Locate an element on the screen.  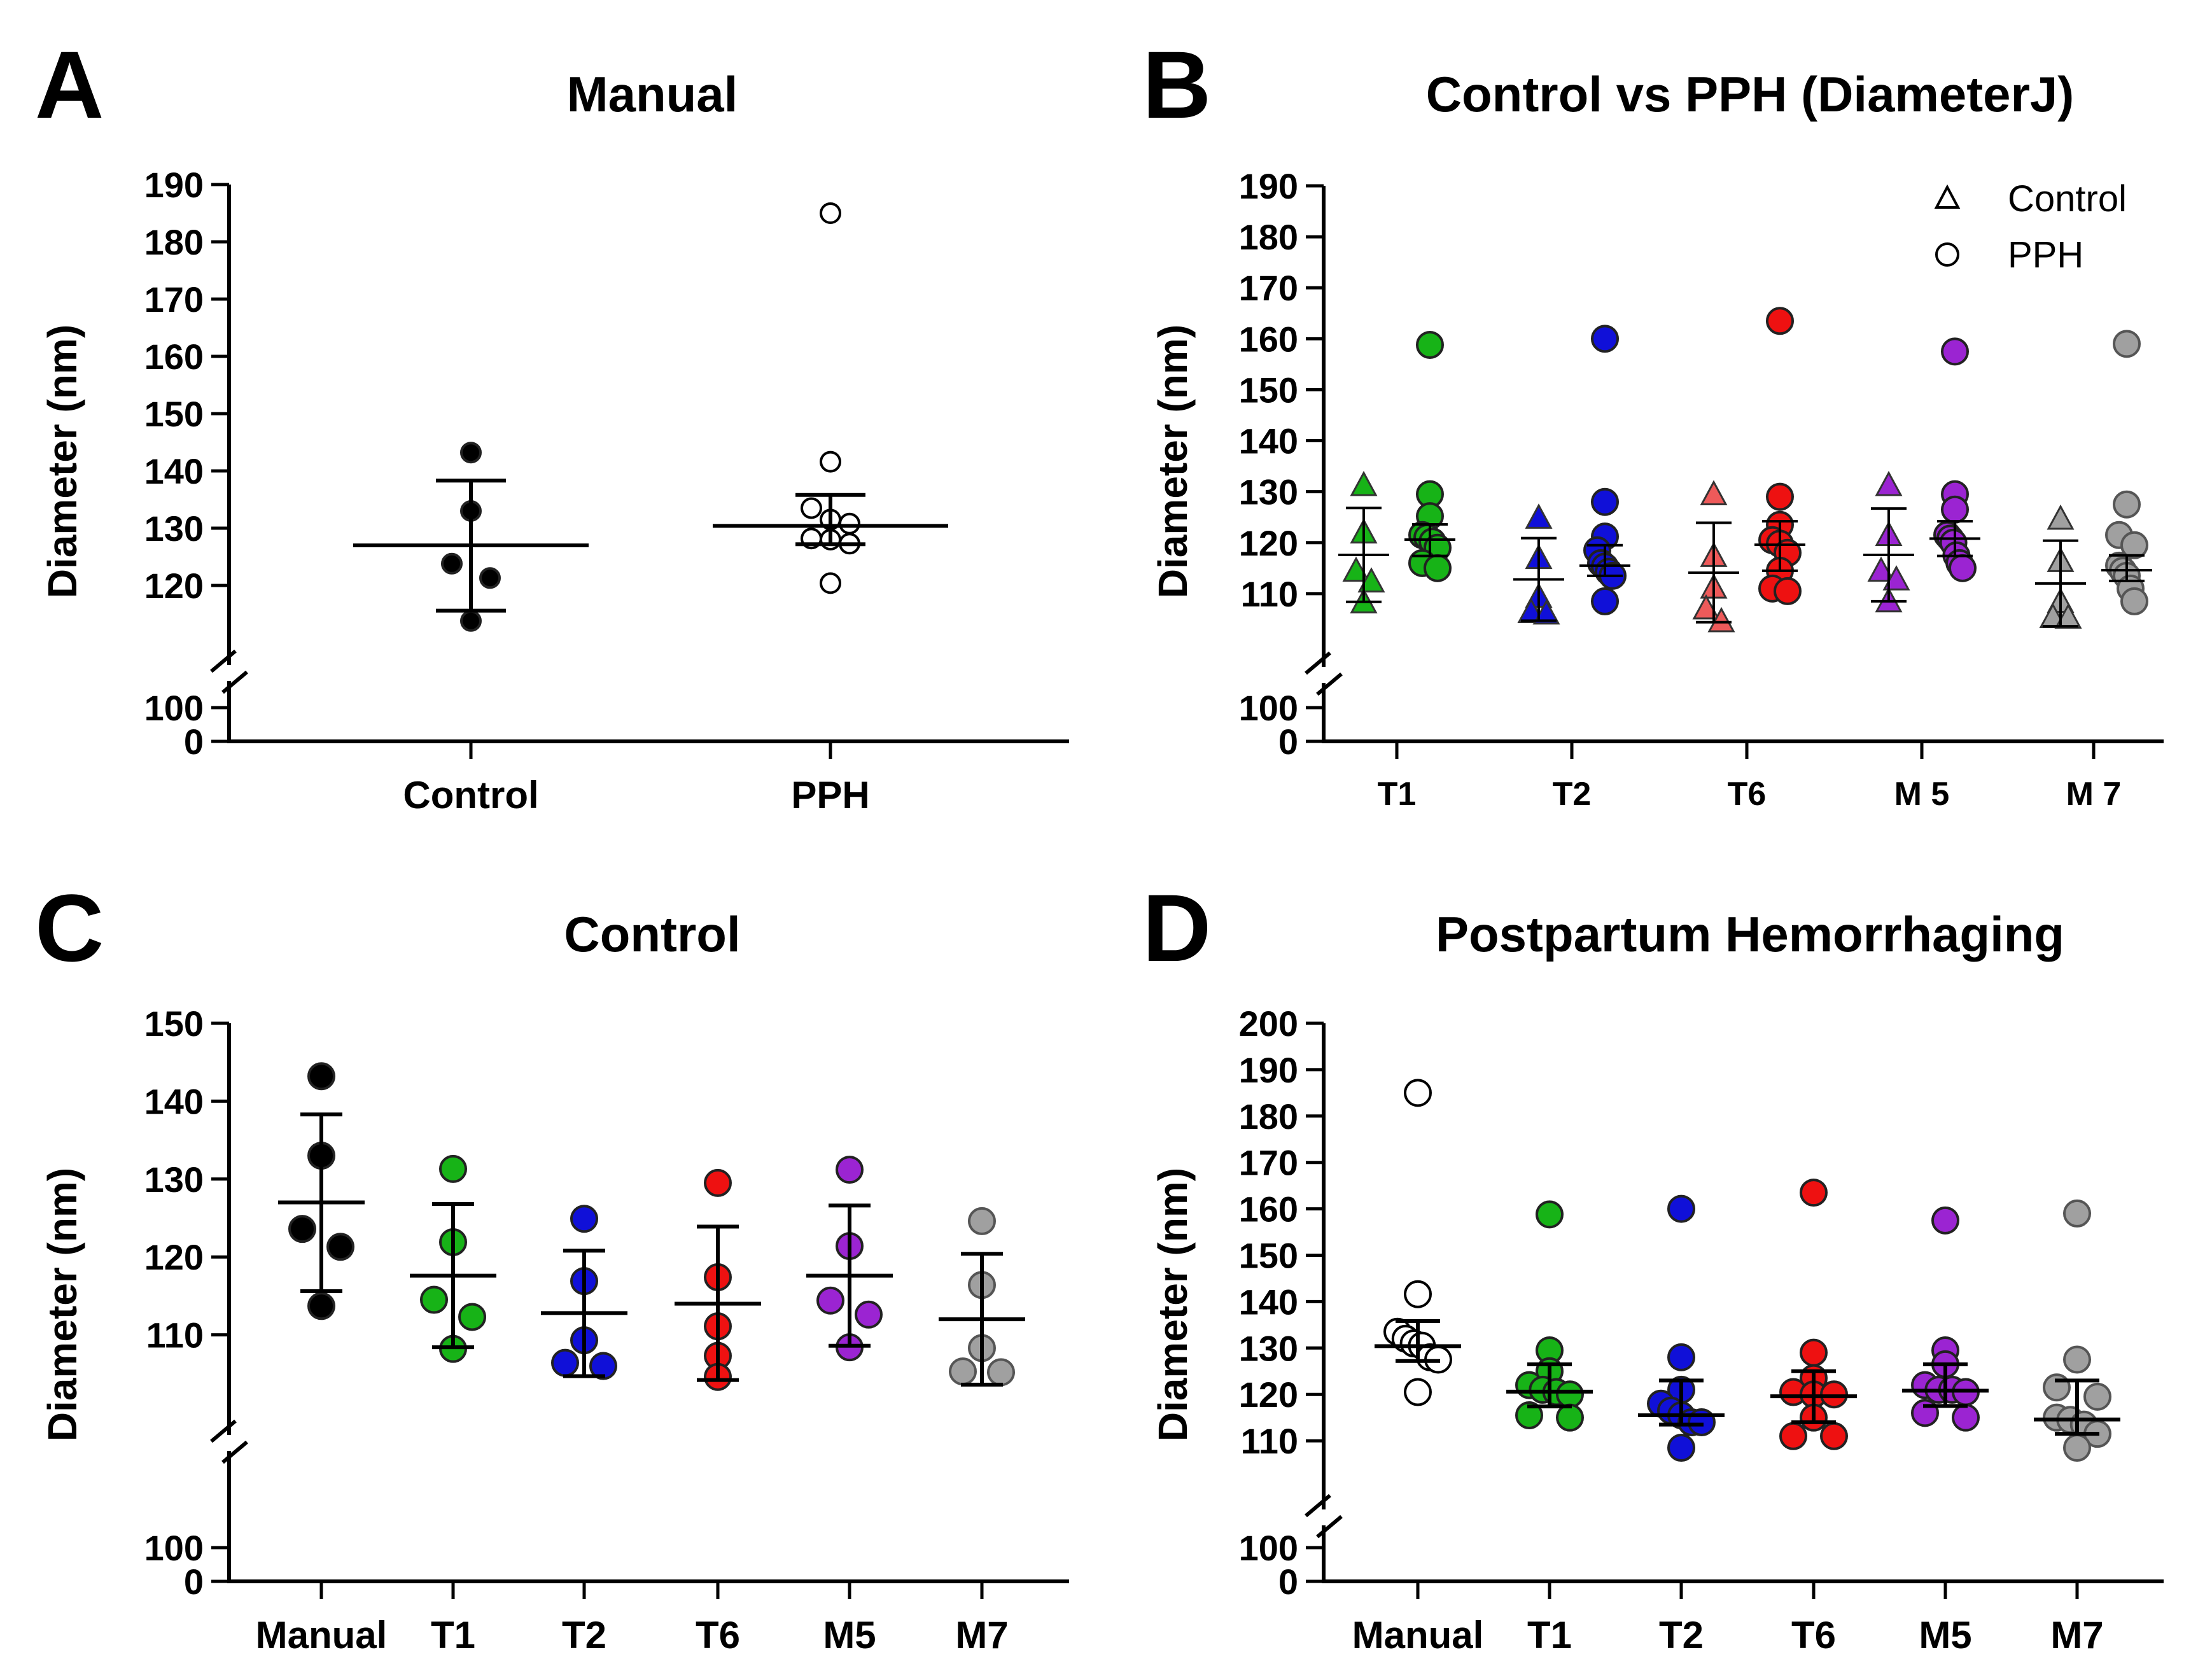
panel-title: Manual is located at coordinates (652, 94).